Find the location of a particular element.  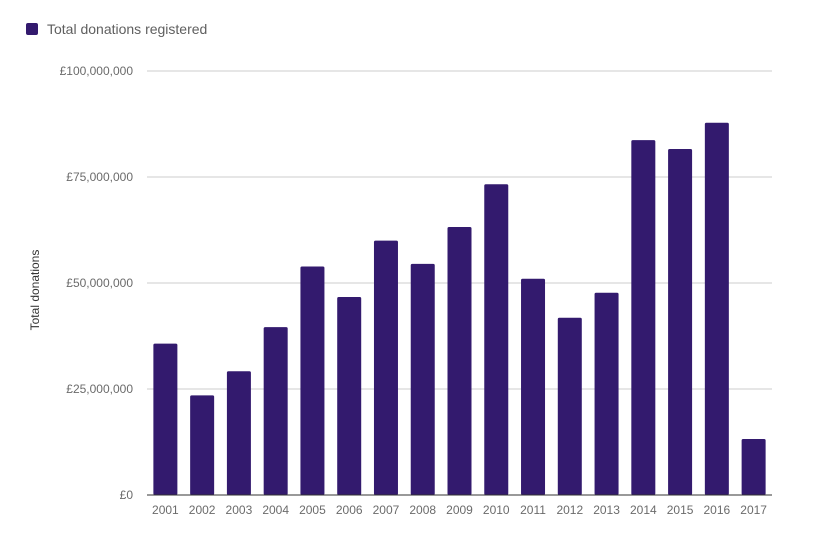

bar-2012 is located at coordinates (569, 406).